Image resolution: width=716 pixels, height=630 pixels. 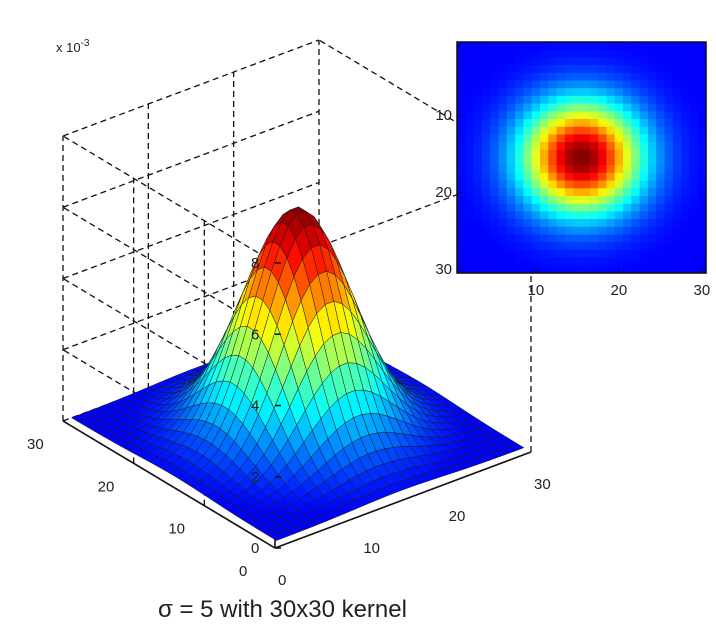 What do you see at coordinates (85, 43) in the screenshot?
I see `z-multiplier-exponent: -3` at bounding box center [85, 43].